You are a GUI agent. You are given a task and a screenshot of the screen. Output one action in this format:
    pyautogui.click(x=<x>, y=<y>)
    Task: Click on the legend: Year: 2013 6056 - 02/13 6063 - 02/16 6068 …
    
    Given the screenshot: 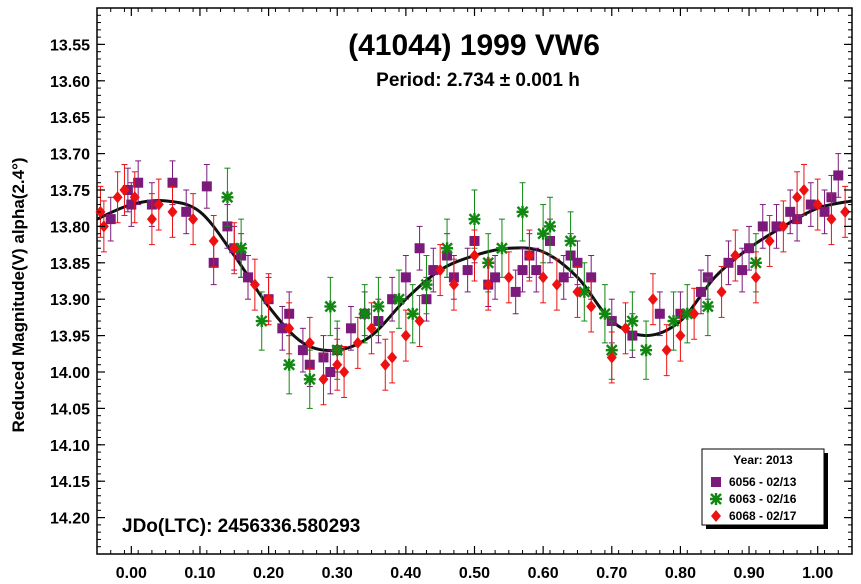 What is the action you would take?
    pyautogui.click(x=764, y=488)
    